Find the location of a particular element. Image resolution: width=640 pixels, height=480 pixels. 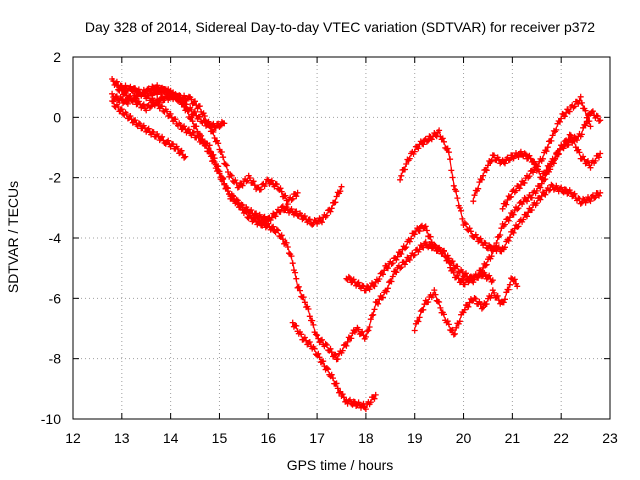

x-tick-label: 17 is located at coordinates (317, 438).